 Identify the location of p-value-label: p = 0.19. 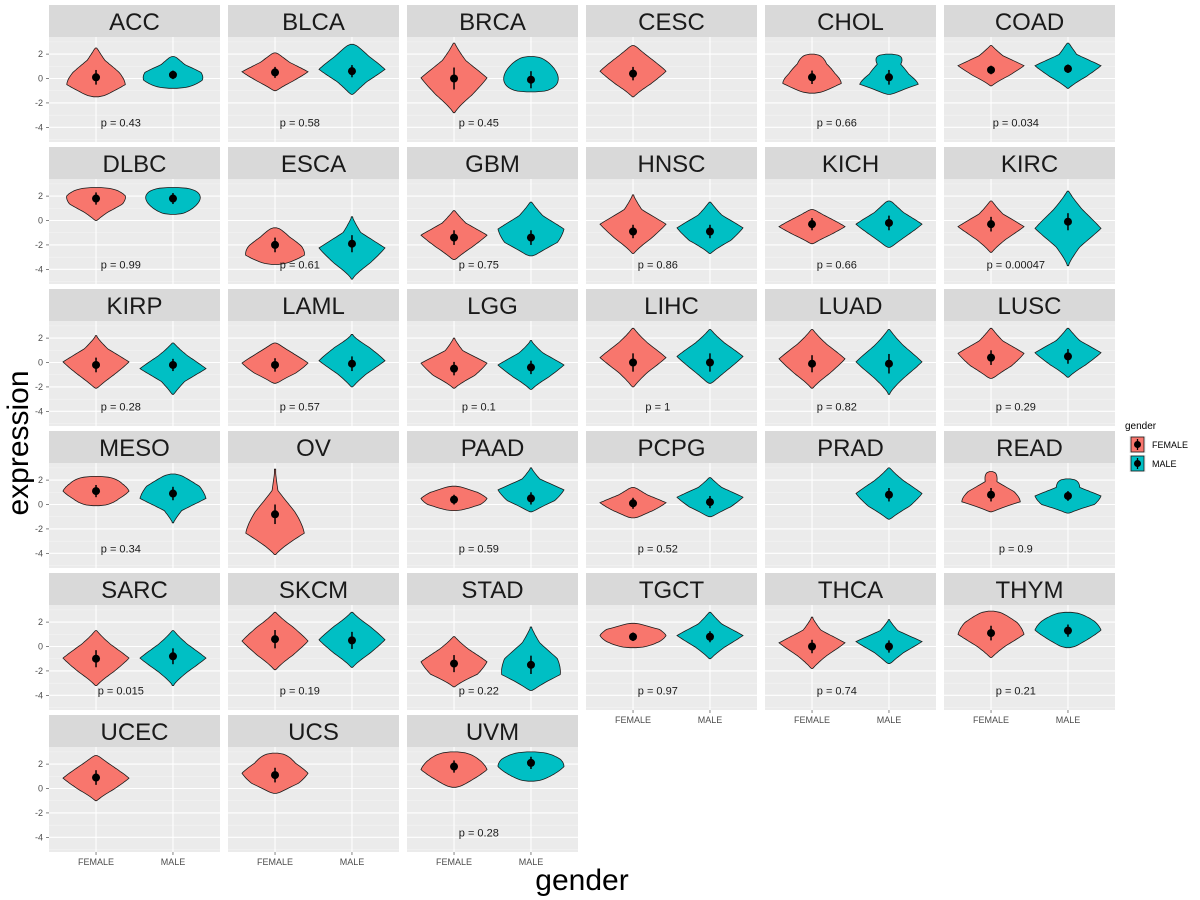
(300, 691).